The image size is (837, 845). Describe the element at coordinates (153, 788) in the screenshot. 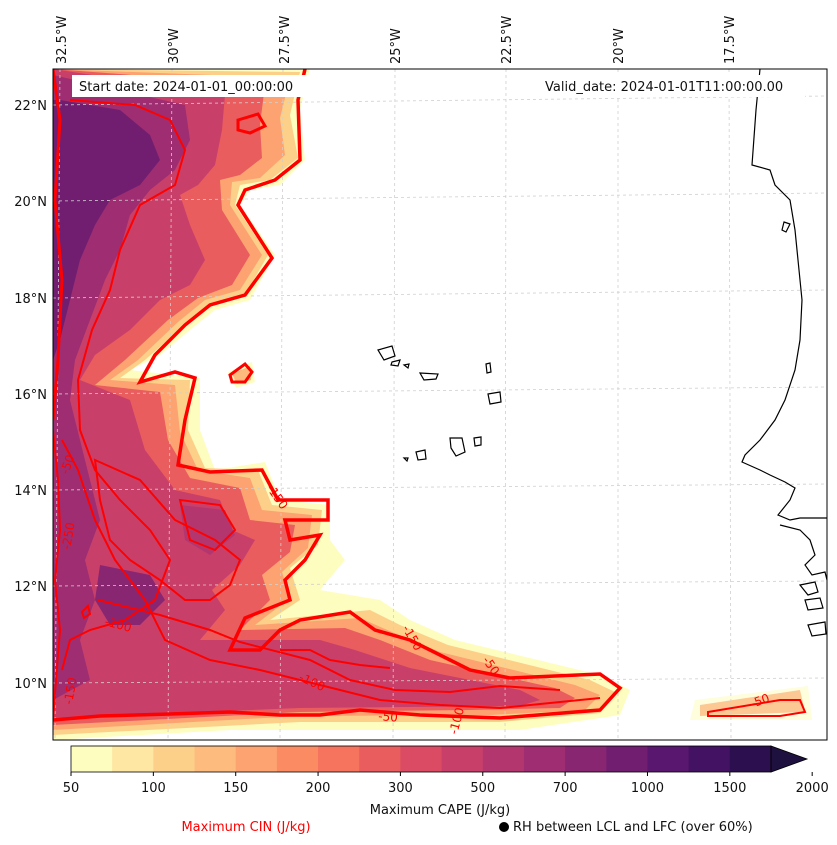

I see `colorbar-tick-label: 100` at that location.